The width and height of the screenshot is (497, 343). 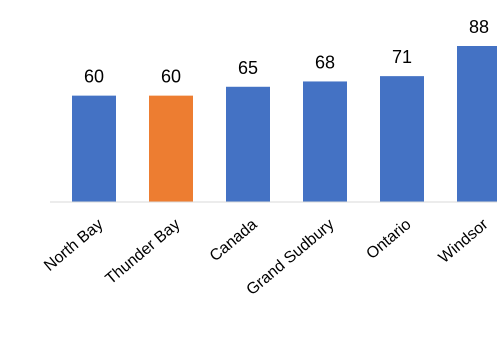 What do you see at coordinates (171, 148) in the screenshot?
I see `bar-thunder-bay` at bounding box center [171, 148].